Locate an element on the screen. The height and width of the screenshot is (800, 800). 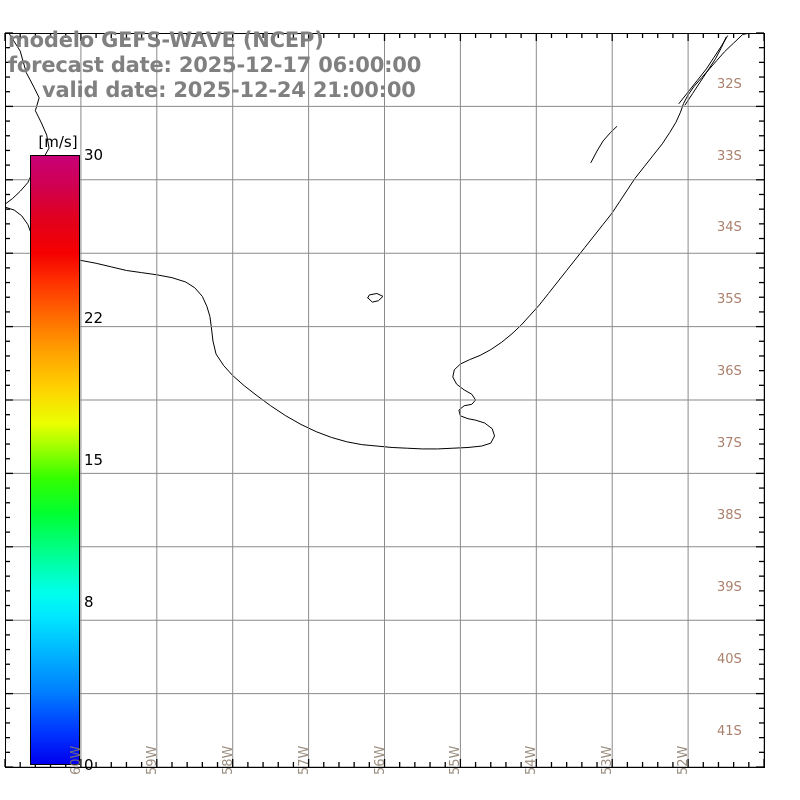
forecast-date-label: forecast date: 2025-12-17 06:00:00 is located at coordinates (215, 65).